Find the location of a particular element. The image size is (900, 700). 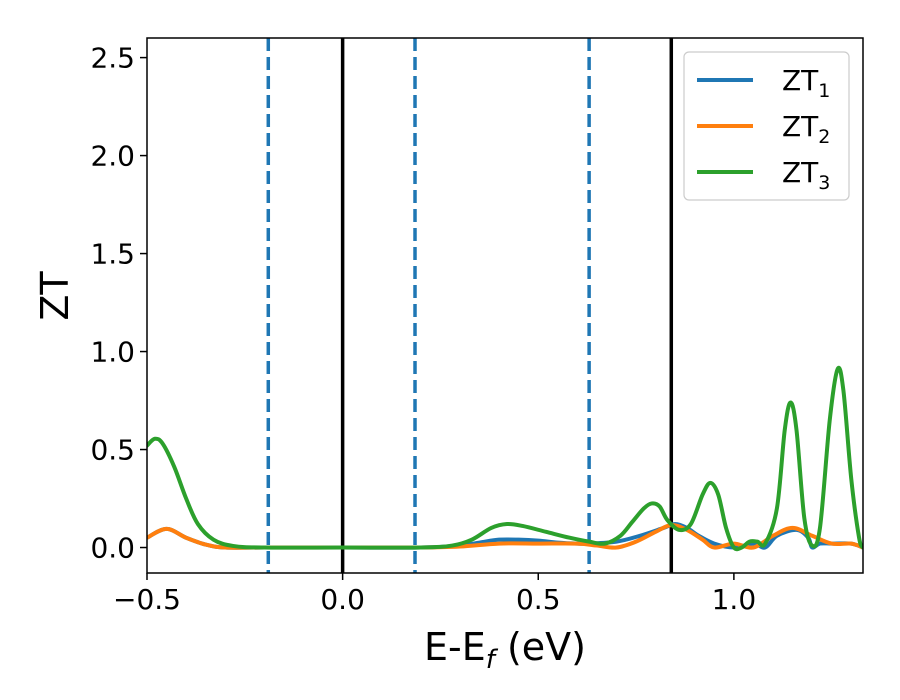

legend-label-zt1: ZT1 is located at coordinates (806, 83).